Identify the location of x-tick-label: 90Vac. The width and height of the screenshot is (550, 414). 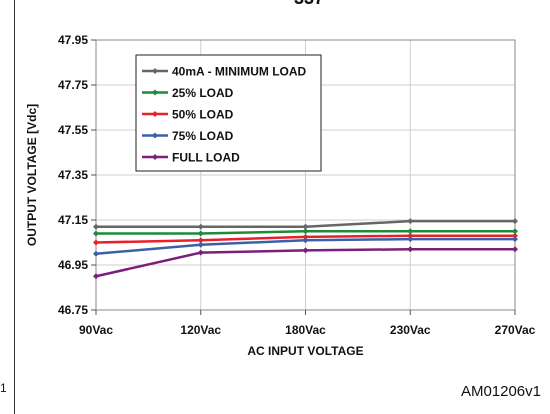
(96, 330).